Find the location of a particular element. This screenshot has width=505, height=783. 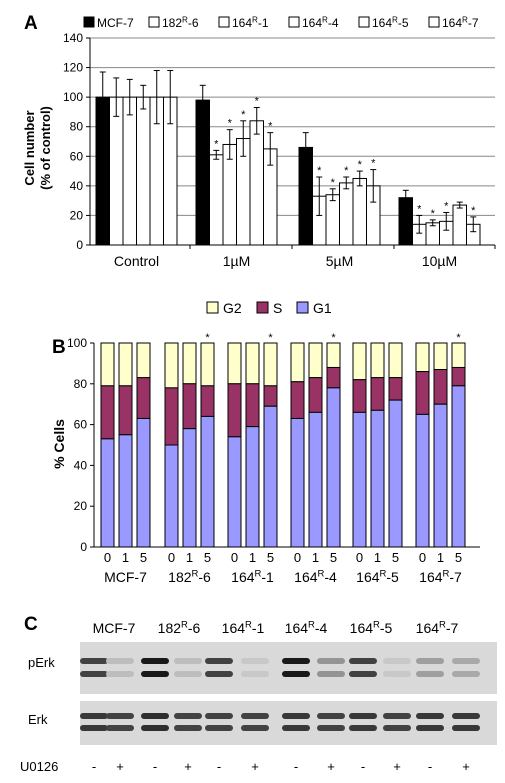

legend-label-0: MCF-7 is located at coordinates (115, 23).